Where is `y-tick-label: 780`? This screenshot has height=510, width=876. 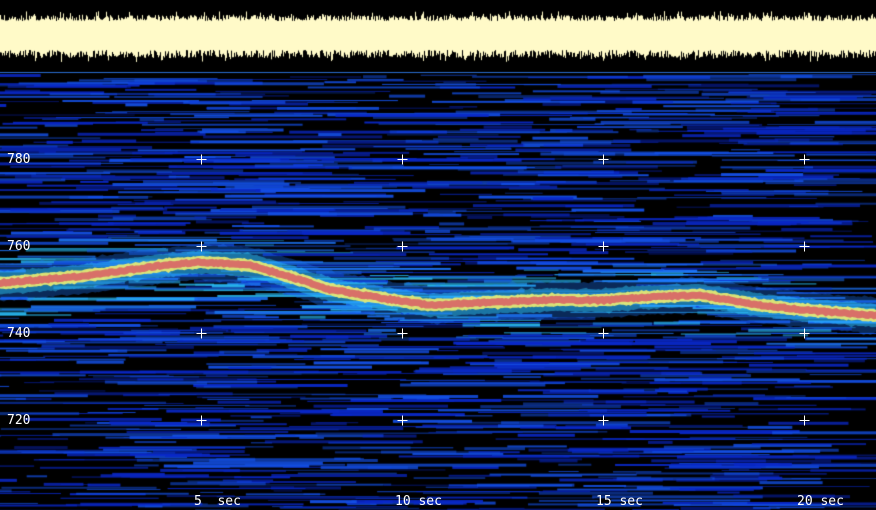 y-tick-label: 780 is located at coordinates (19, 159).